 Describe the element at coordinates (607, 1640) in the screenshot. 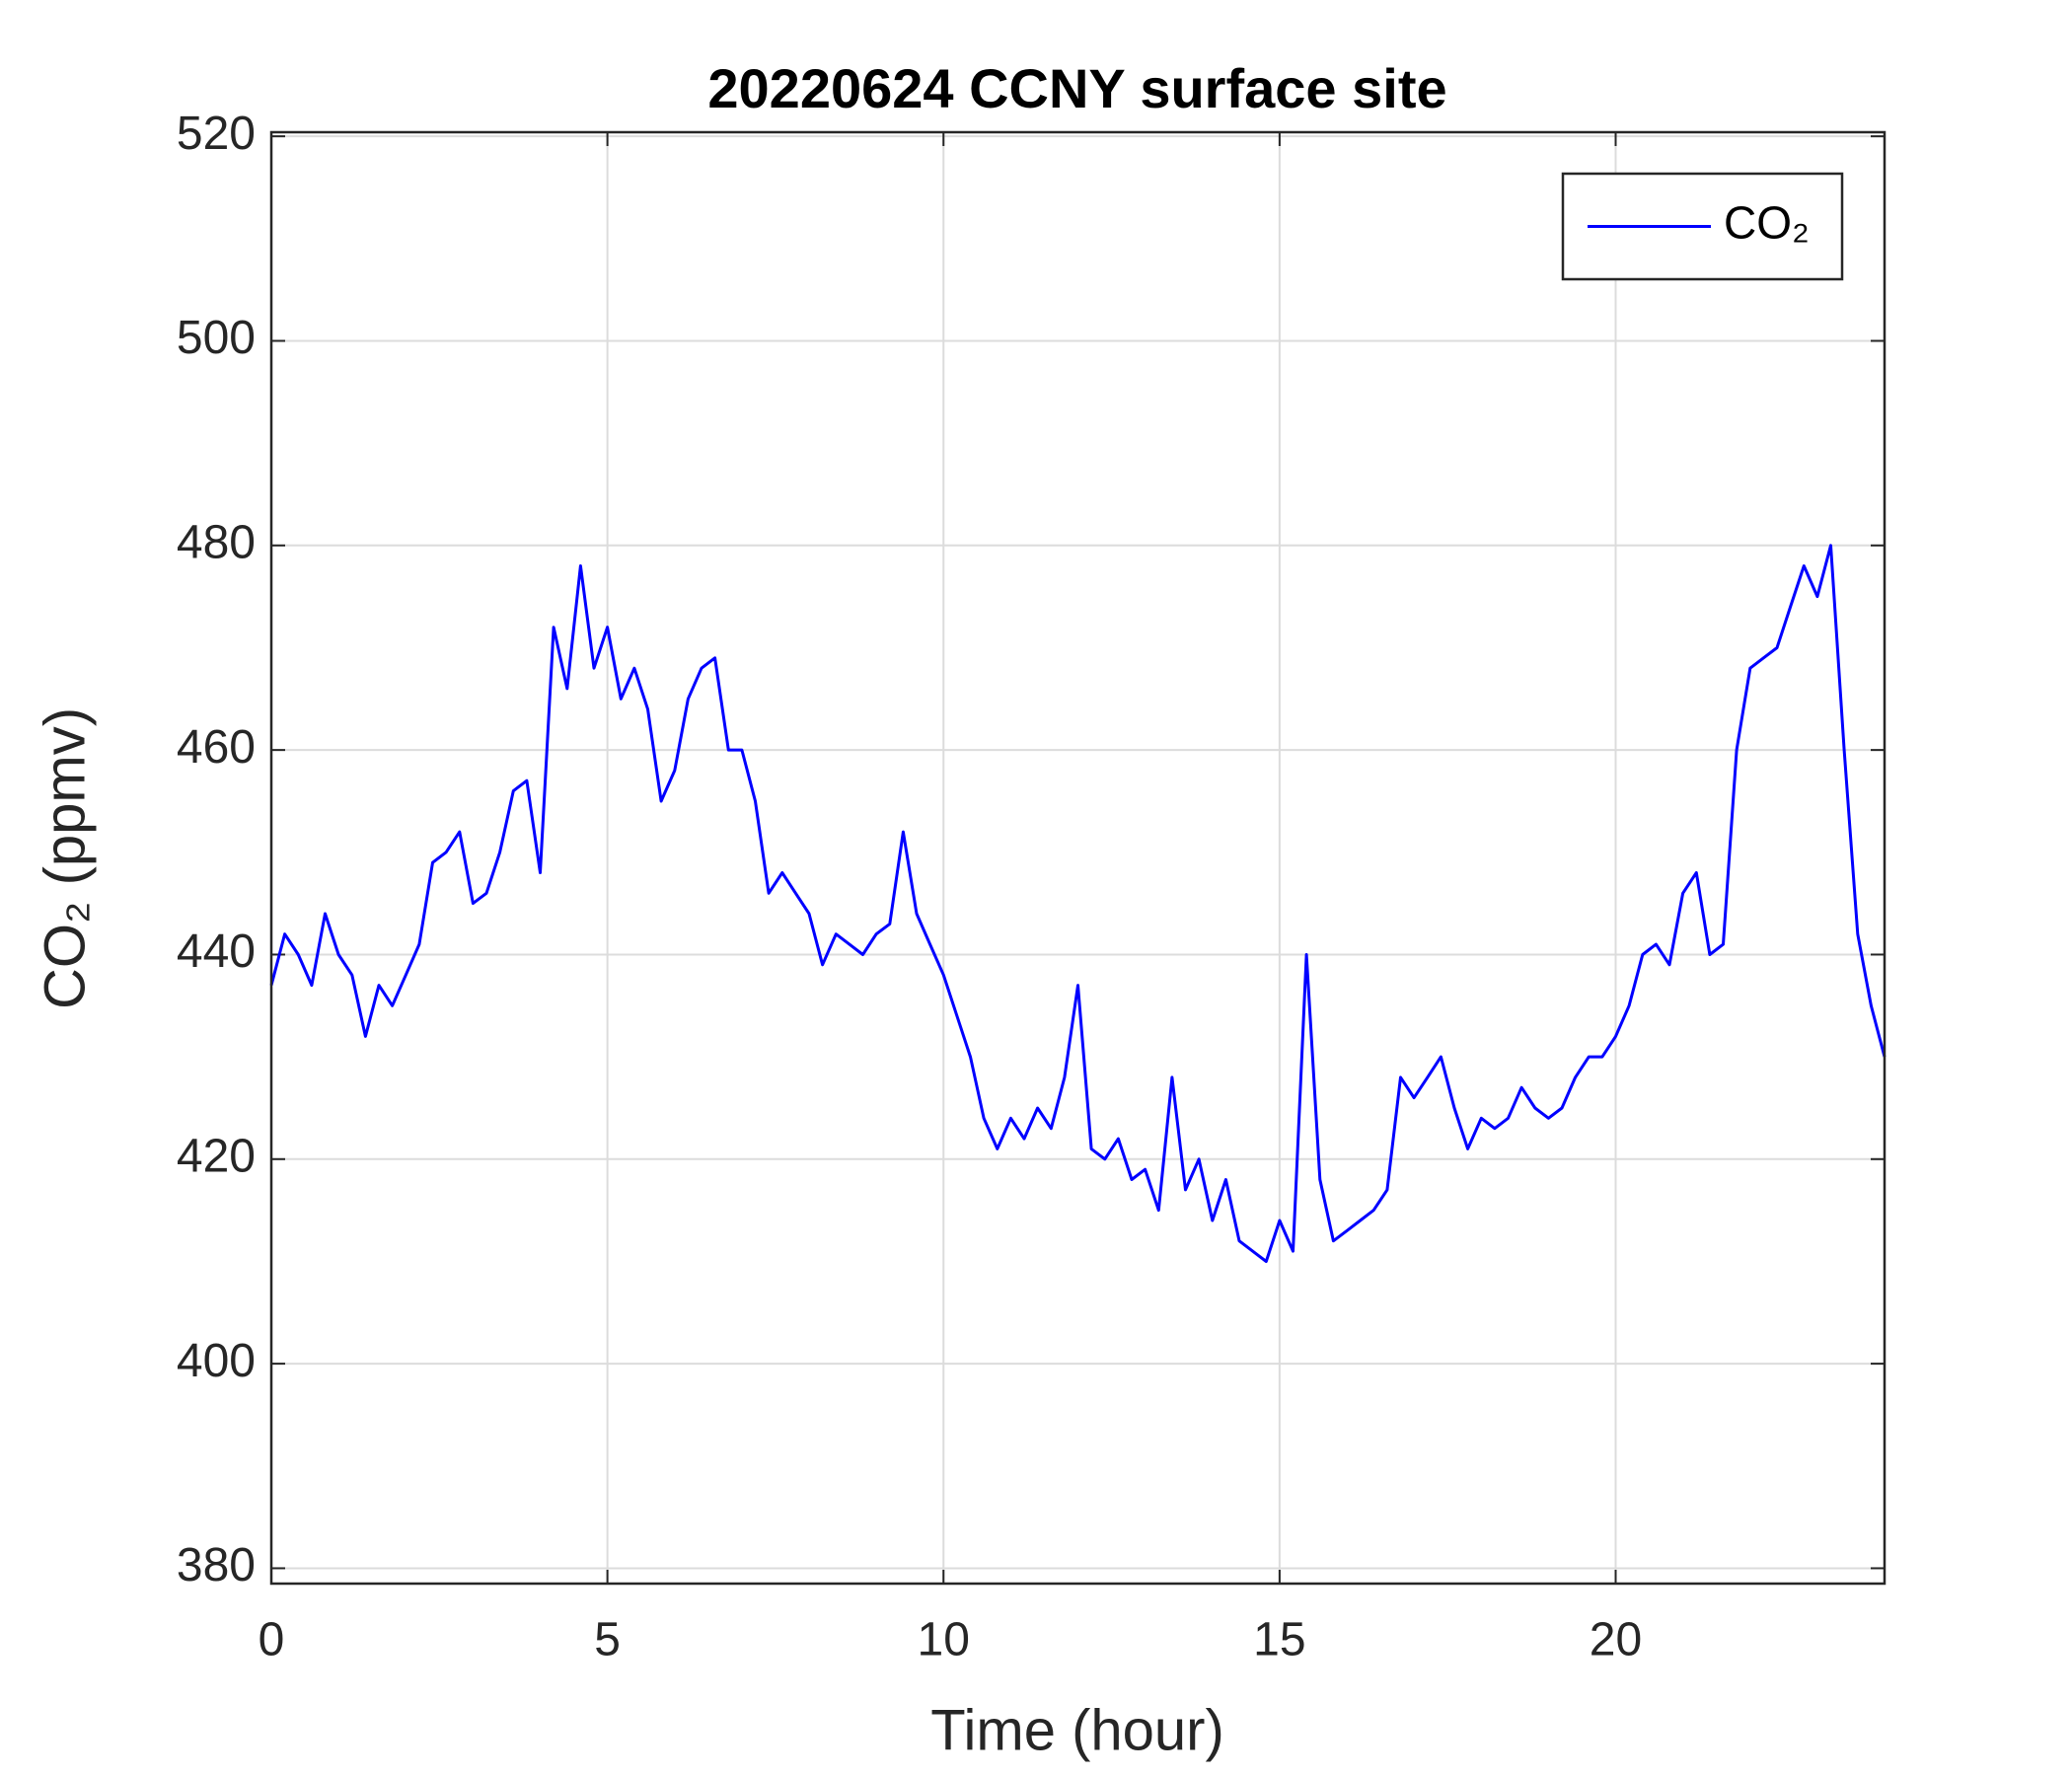

I see `x-tick-label: 5` at that location.